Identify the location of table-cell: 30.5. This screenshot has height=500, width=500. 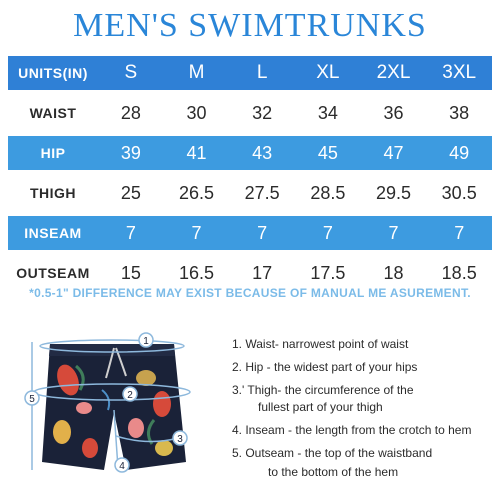
(459, 192).